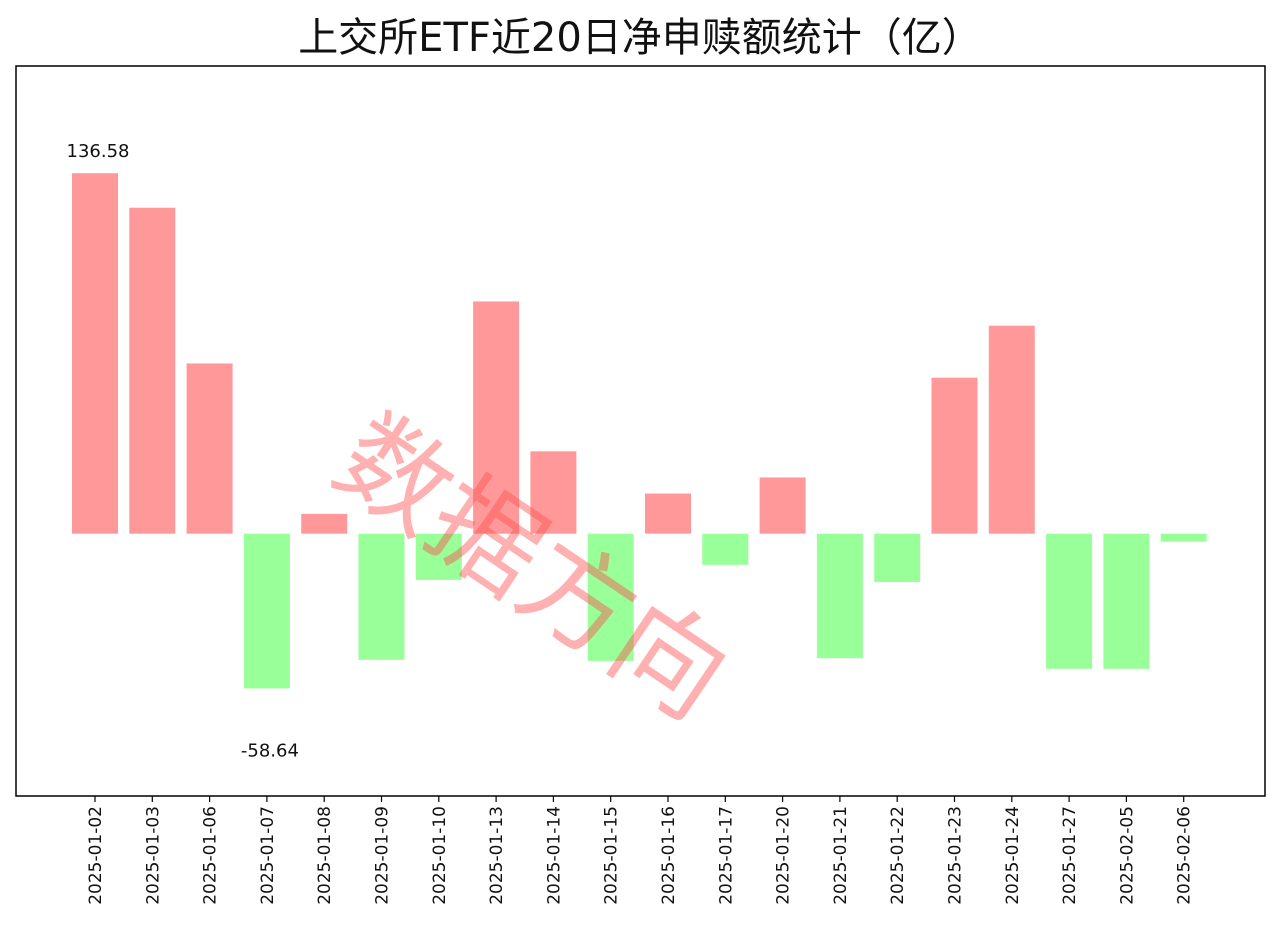  What do you see at coordinates (669, 855) in the screenshot?
I see `x-tick-label: 2025-01-16` at bounding box center [669, 855].